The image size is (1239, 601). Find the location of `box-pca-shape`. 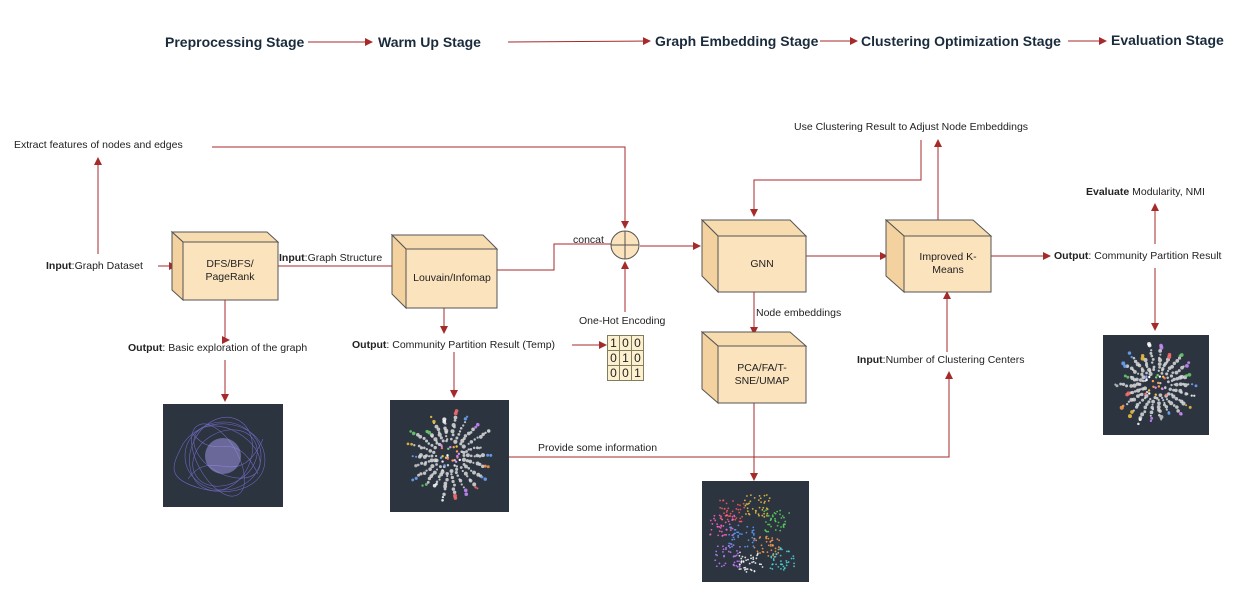

box-pca-shape is located at coordinates (754, 367).